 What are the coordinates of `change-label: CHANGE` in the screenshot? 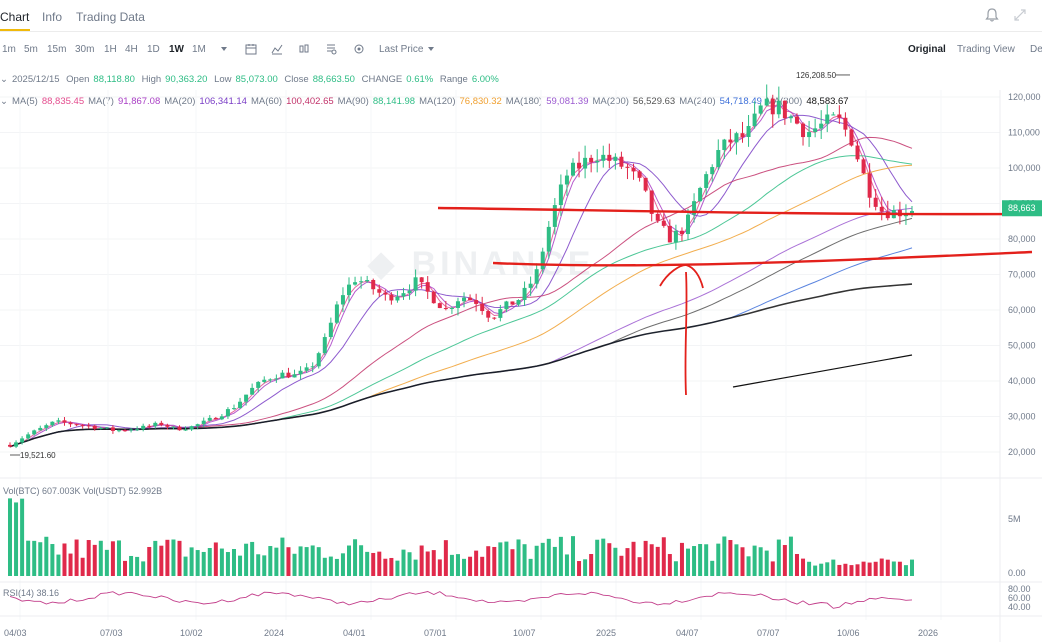 It's located at (382, 79).